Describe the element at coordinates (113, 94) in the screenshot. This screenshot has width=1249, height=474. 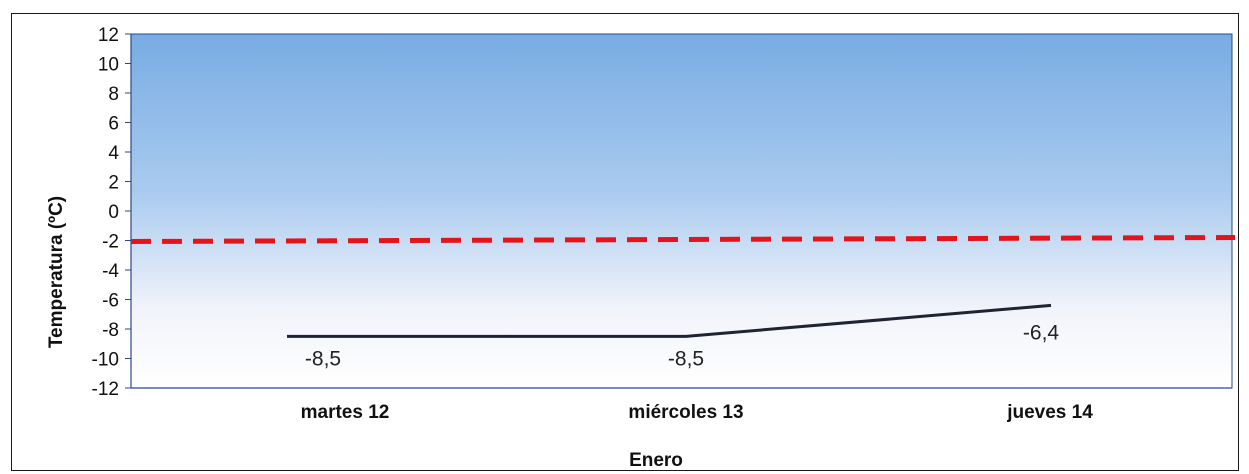
I see `y-tick-label: 8` at that location.